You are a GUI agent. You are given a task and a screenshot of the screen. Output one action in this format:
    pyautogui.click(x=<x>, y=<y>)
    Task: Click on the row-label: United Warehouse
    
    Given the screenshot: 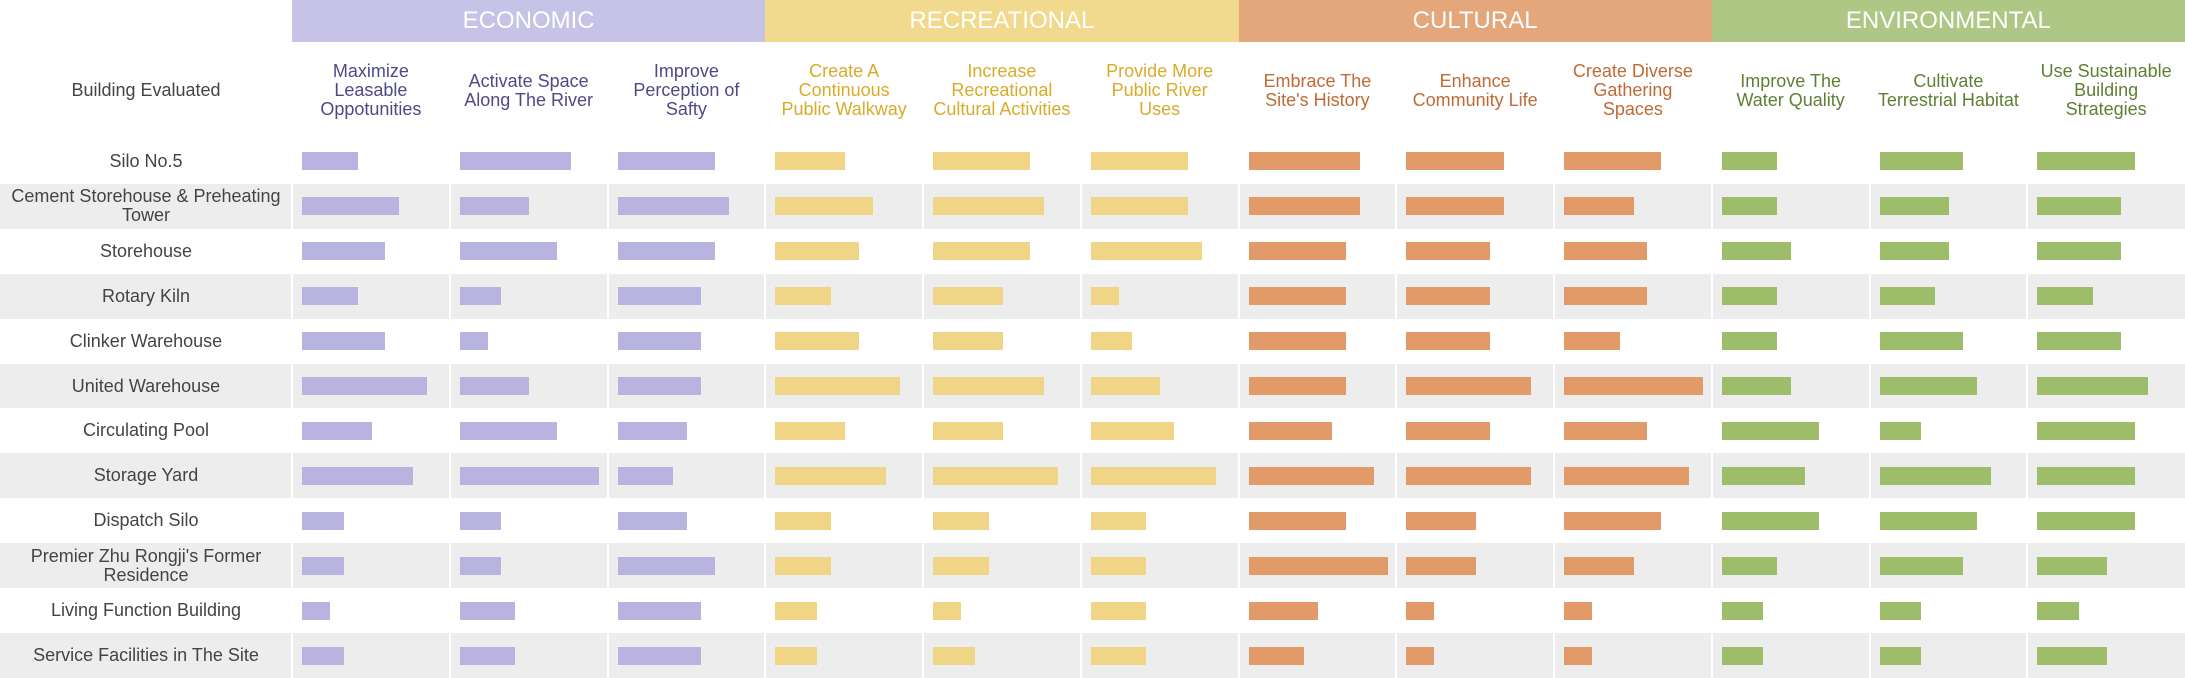 What is the action you would take?
    pyautogui.click(x=146, y=385)
    